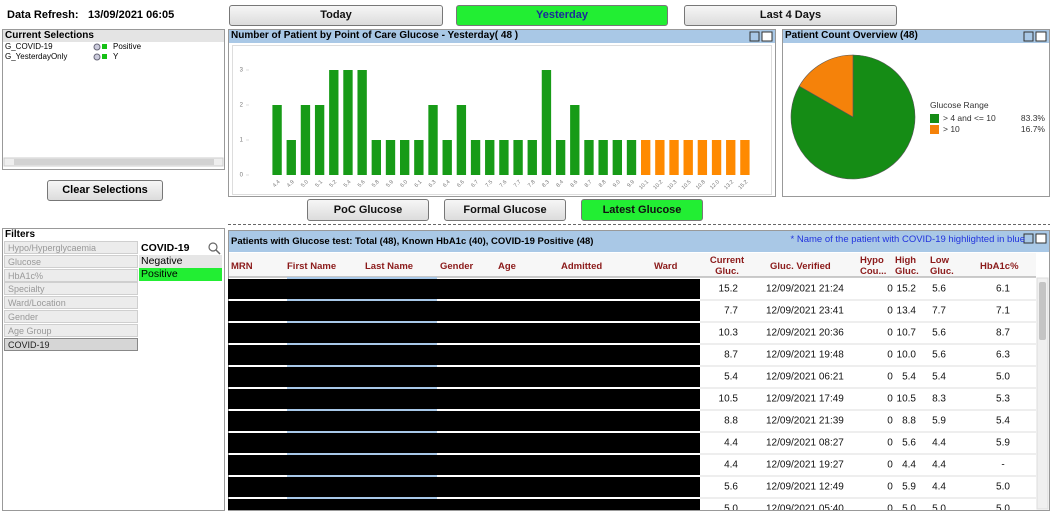  What do you see at coordinates (71, 316) in the screenshot?
I see `filter-item: Gender` at bounding box center [71, 316].